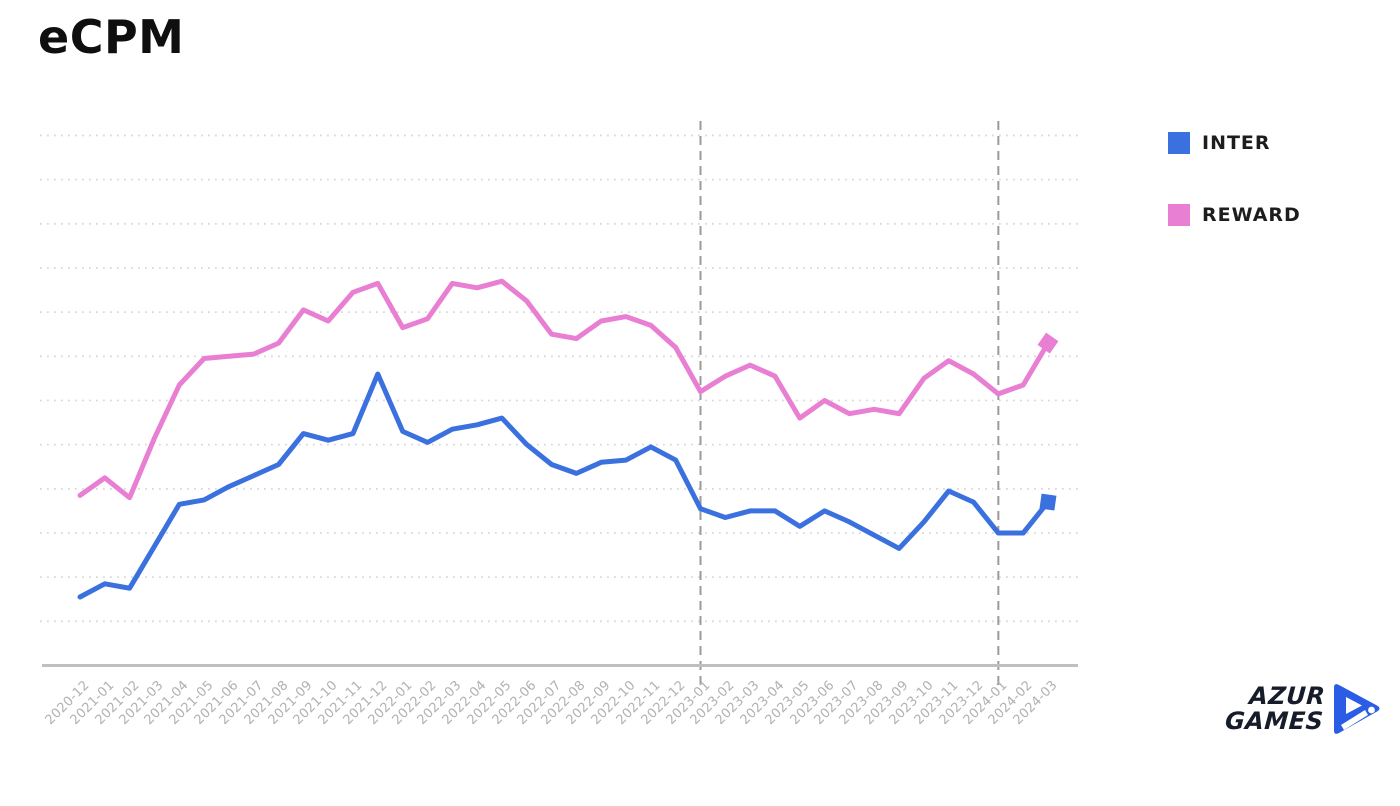 This screenshot has width=1400, height=806. I want to click on reward-end-marker-icon, so click(1048, 343).